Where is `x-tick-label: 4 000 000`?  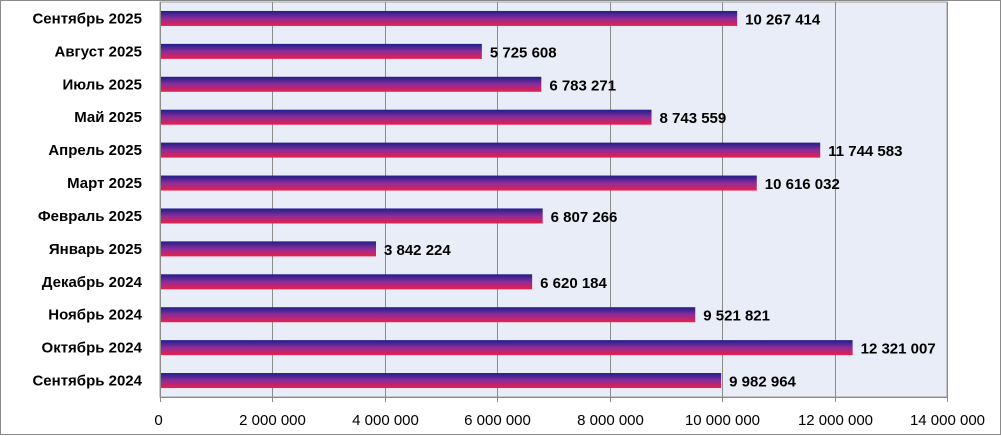 x-tick-label: 4 000 000 is located at coordinates (385, 420).